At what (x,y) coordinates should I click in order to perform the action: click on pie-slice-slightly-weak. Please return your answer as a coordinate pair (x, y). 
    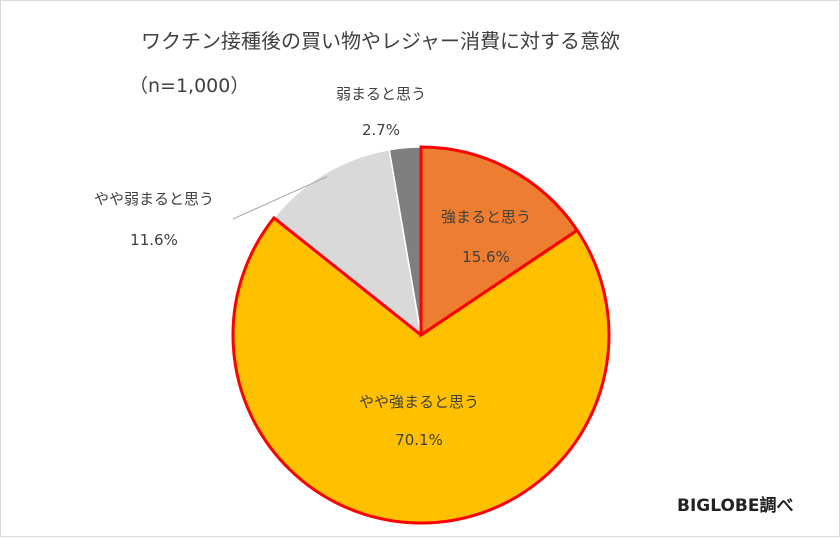
    Looking at the image, I should click on (347, 242).